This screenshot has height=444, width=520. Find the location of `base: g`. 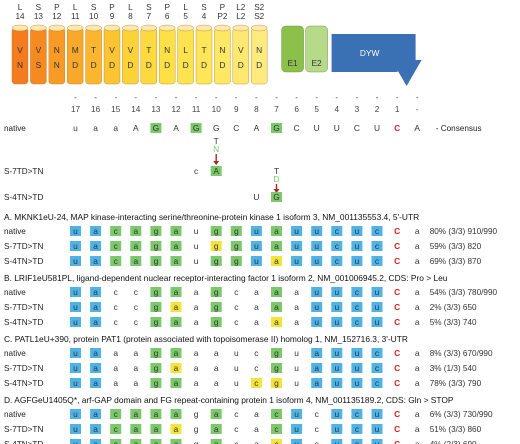

base: g is located at coordinates (236, 246).